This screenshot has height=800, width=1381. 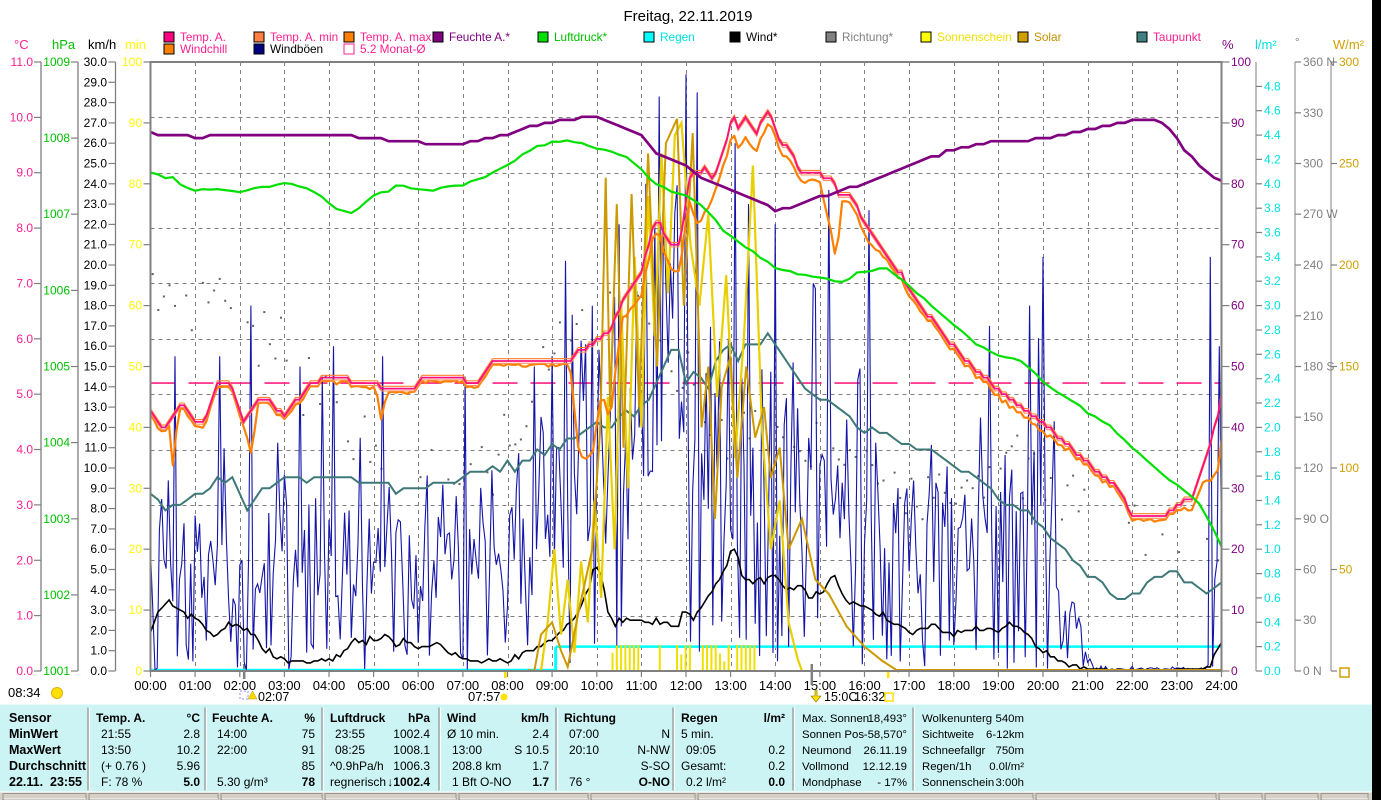 I want to click on svg-text: 3.2, so click(x=1272, y=281).